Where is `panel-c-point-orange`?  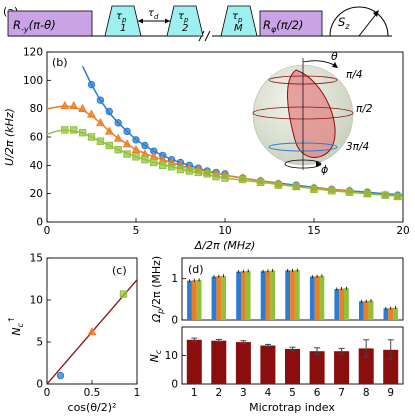
panel-c-point-orange is located at coordinates (92, 331).